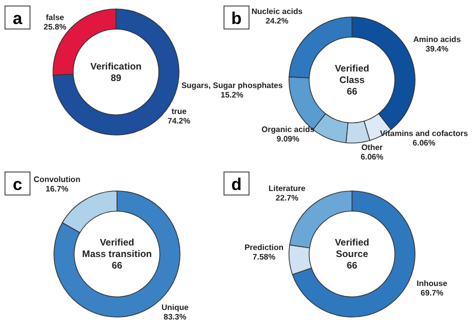 The width and height of the screenshot is (474, 328). I want to click on data-label: 74.2%, so click(179, 121).